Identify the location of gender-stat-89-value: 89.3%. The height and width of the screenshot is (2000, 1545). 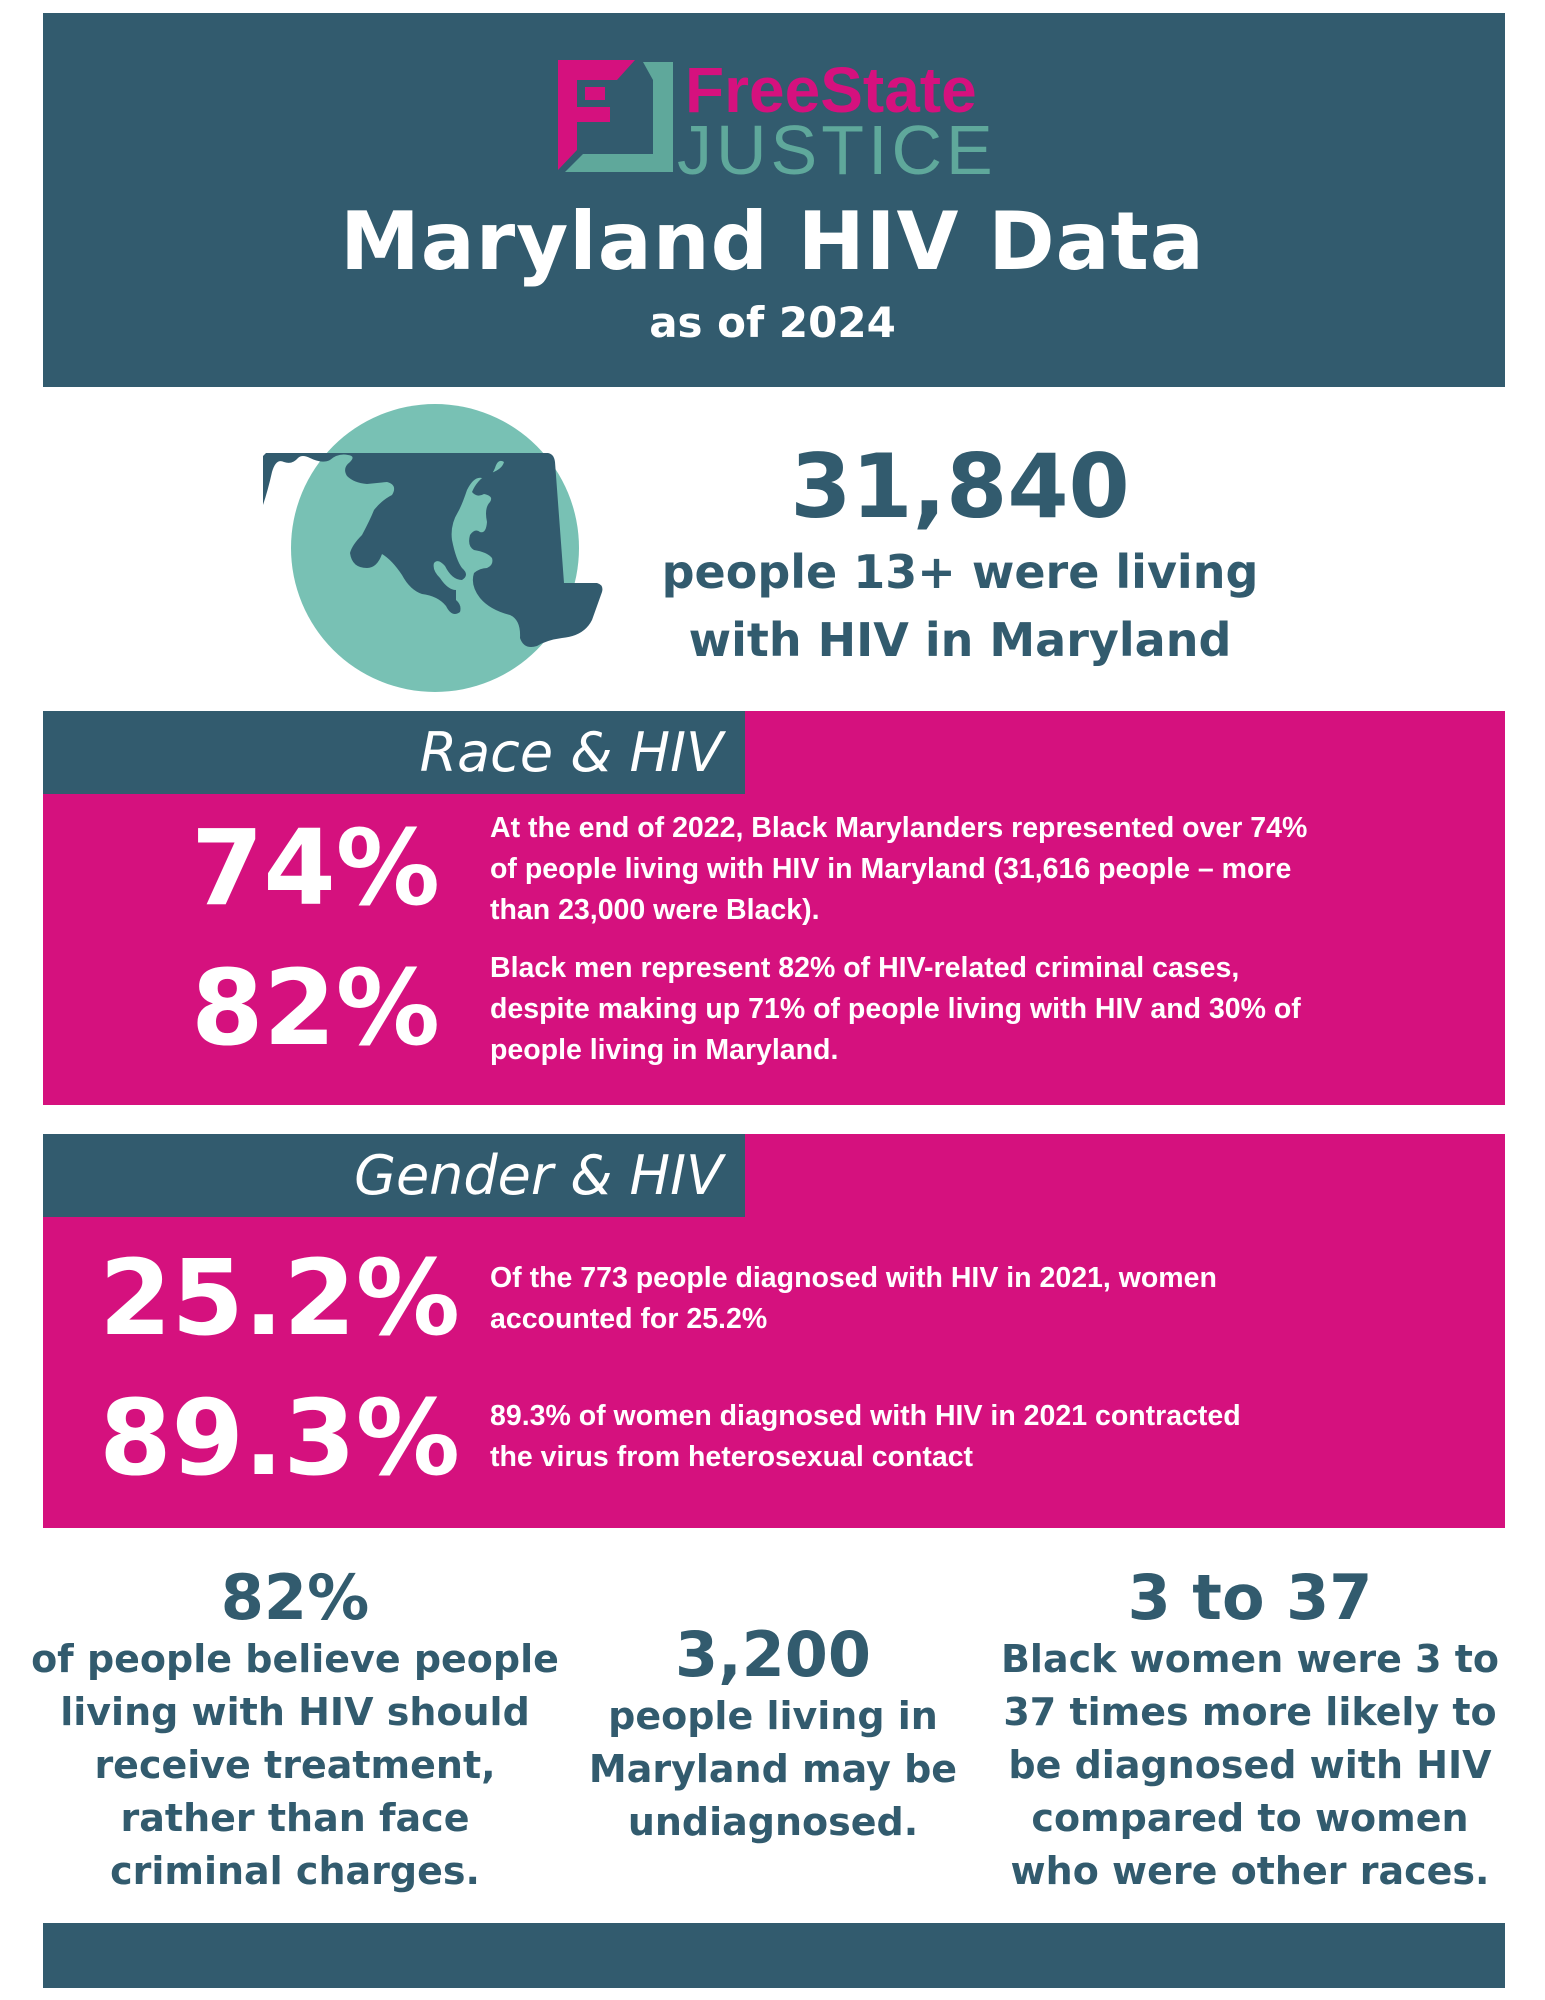
(279, 1438).